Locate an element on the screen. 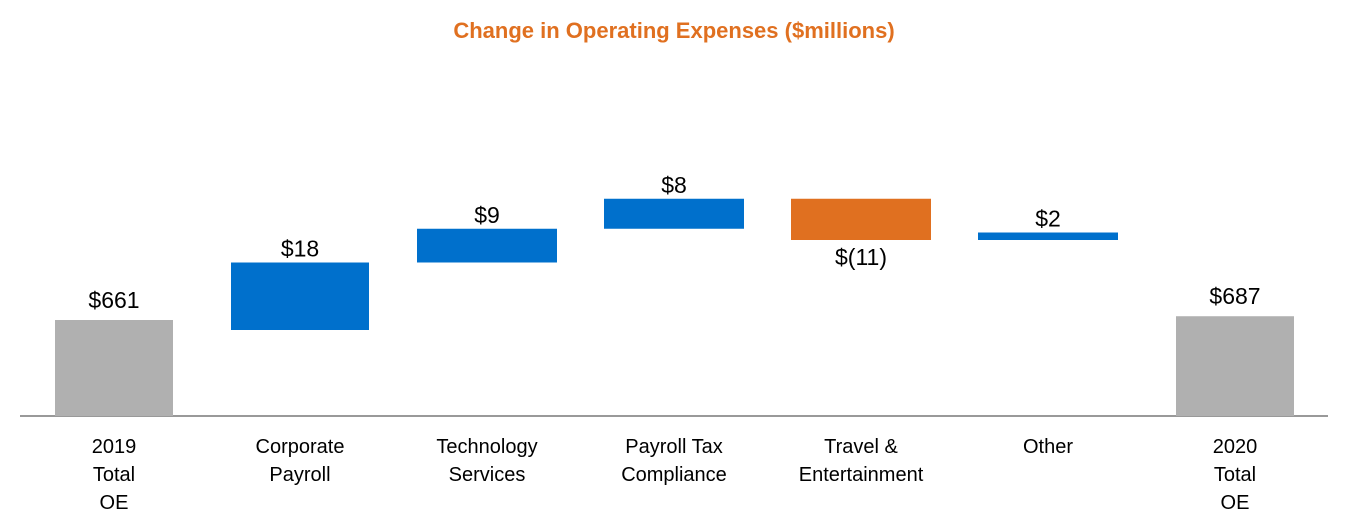  category-label-other: Other is located at coordinates (1048, 447).